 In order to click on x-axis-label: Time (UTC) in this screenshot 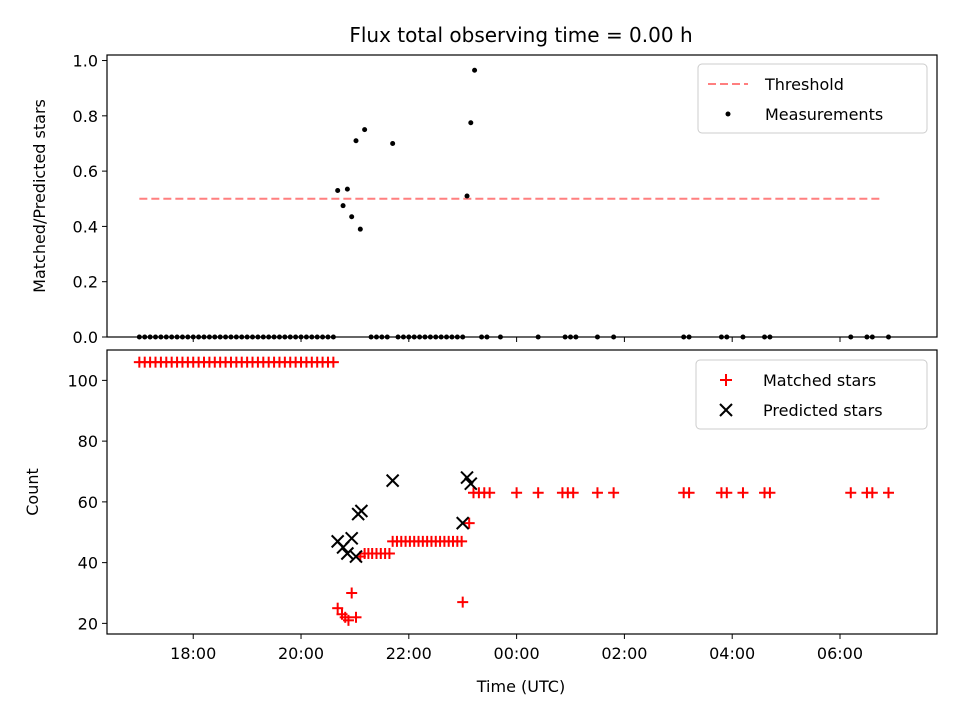, I will do `click(520, 686)`.